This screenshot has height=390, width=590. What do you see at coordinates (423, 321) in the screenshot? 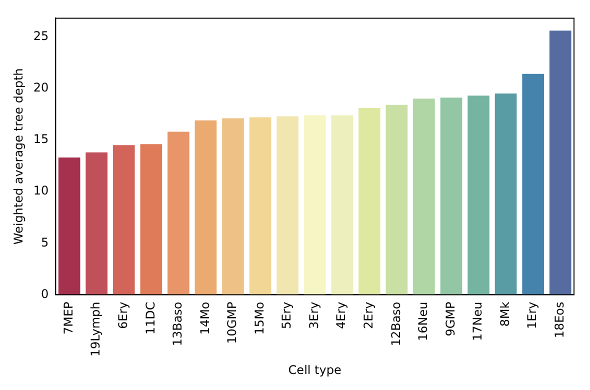
I see `x-tick-label: 16Neu` at bounding box center [423, 321].